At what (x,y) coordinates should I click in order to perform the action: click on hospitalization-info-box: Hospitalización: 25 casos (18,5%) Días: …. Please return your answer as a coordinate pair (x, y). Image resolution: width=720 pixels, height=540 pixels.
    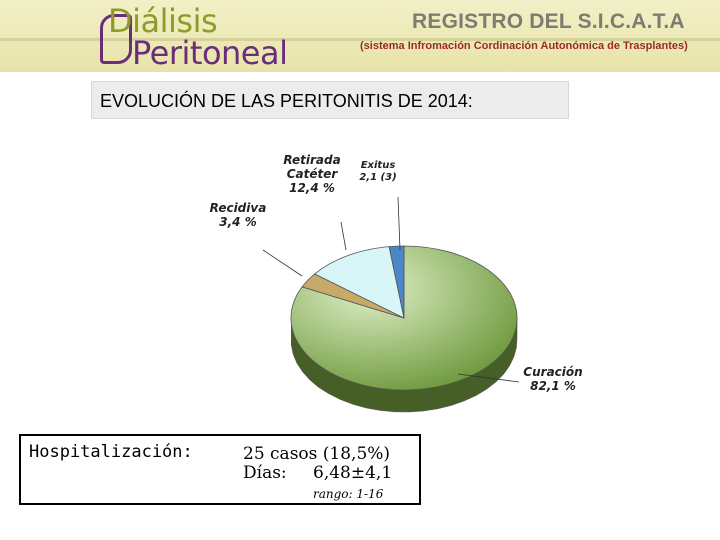
    Looking at the image, I should click on (220, 469).